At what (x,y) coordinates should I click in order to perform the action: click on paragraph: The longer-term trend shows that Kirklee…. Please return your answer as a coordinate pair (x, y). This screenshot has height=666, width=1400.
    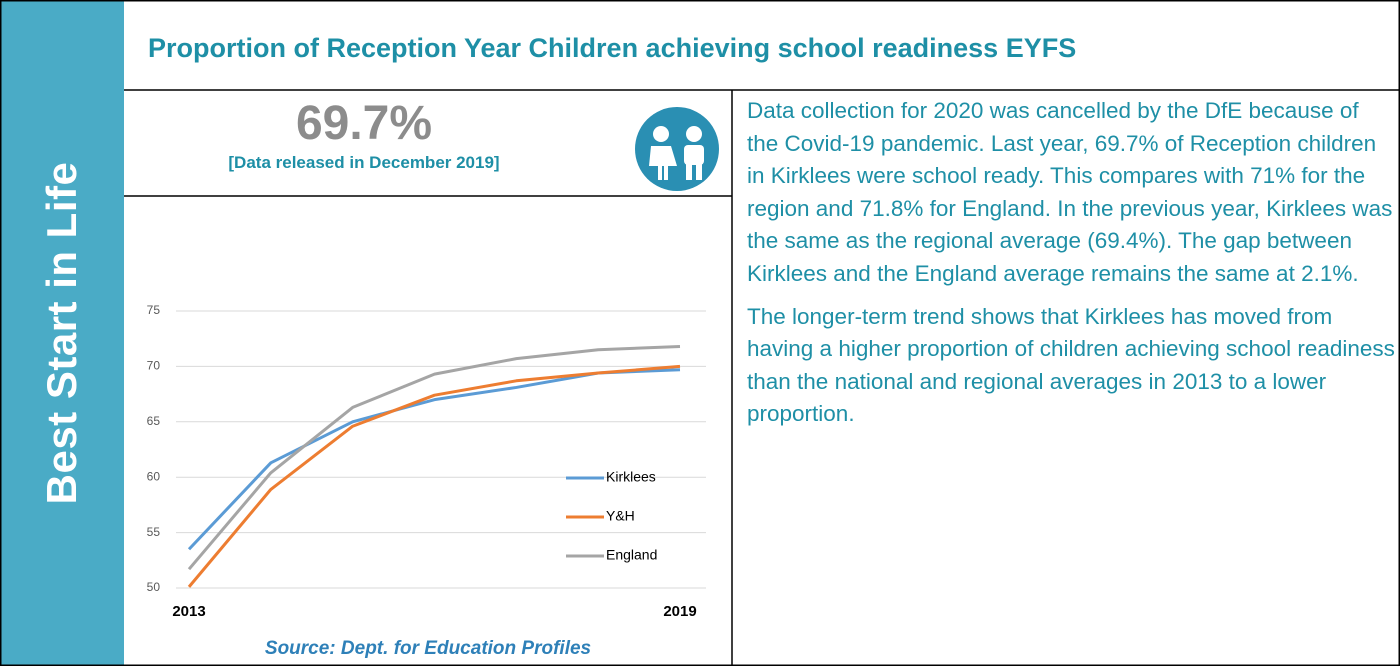
    Looking at the image, I should click on (1071, 365).